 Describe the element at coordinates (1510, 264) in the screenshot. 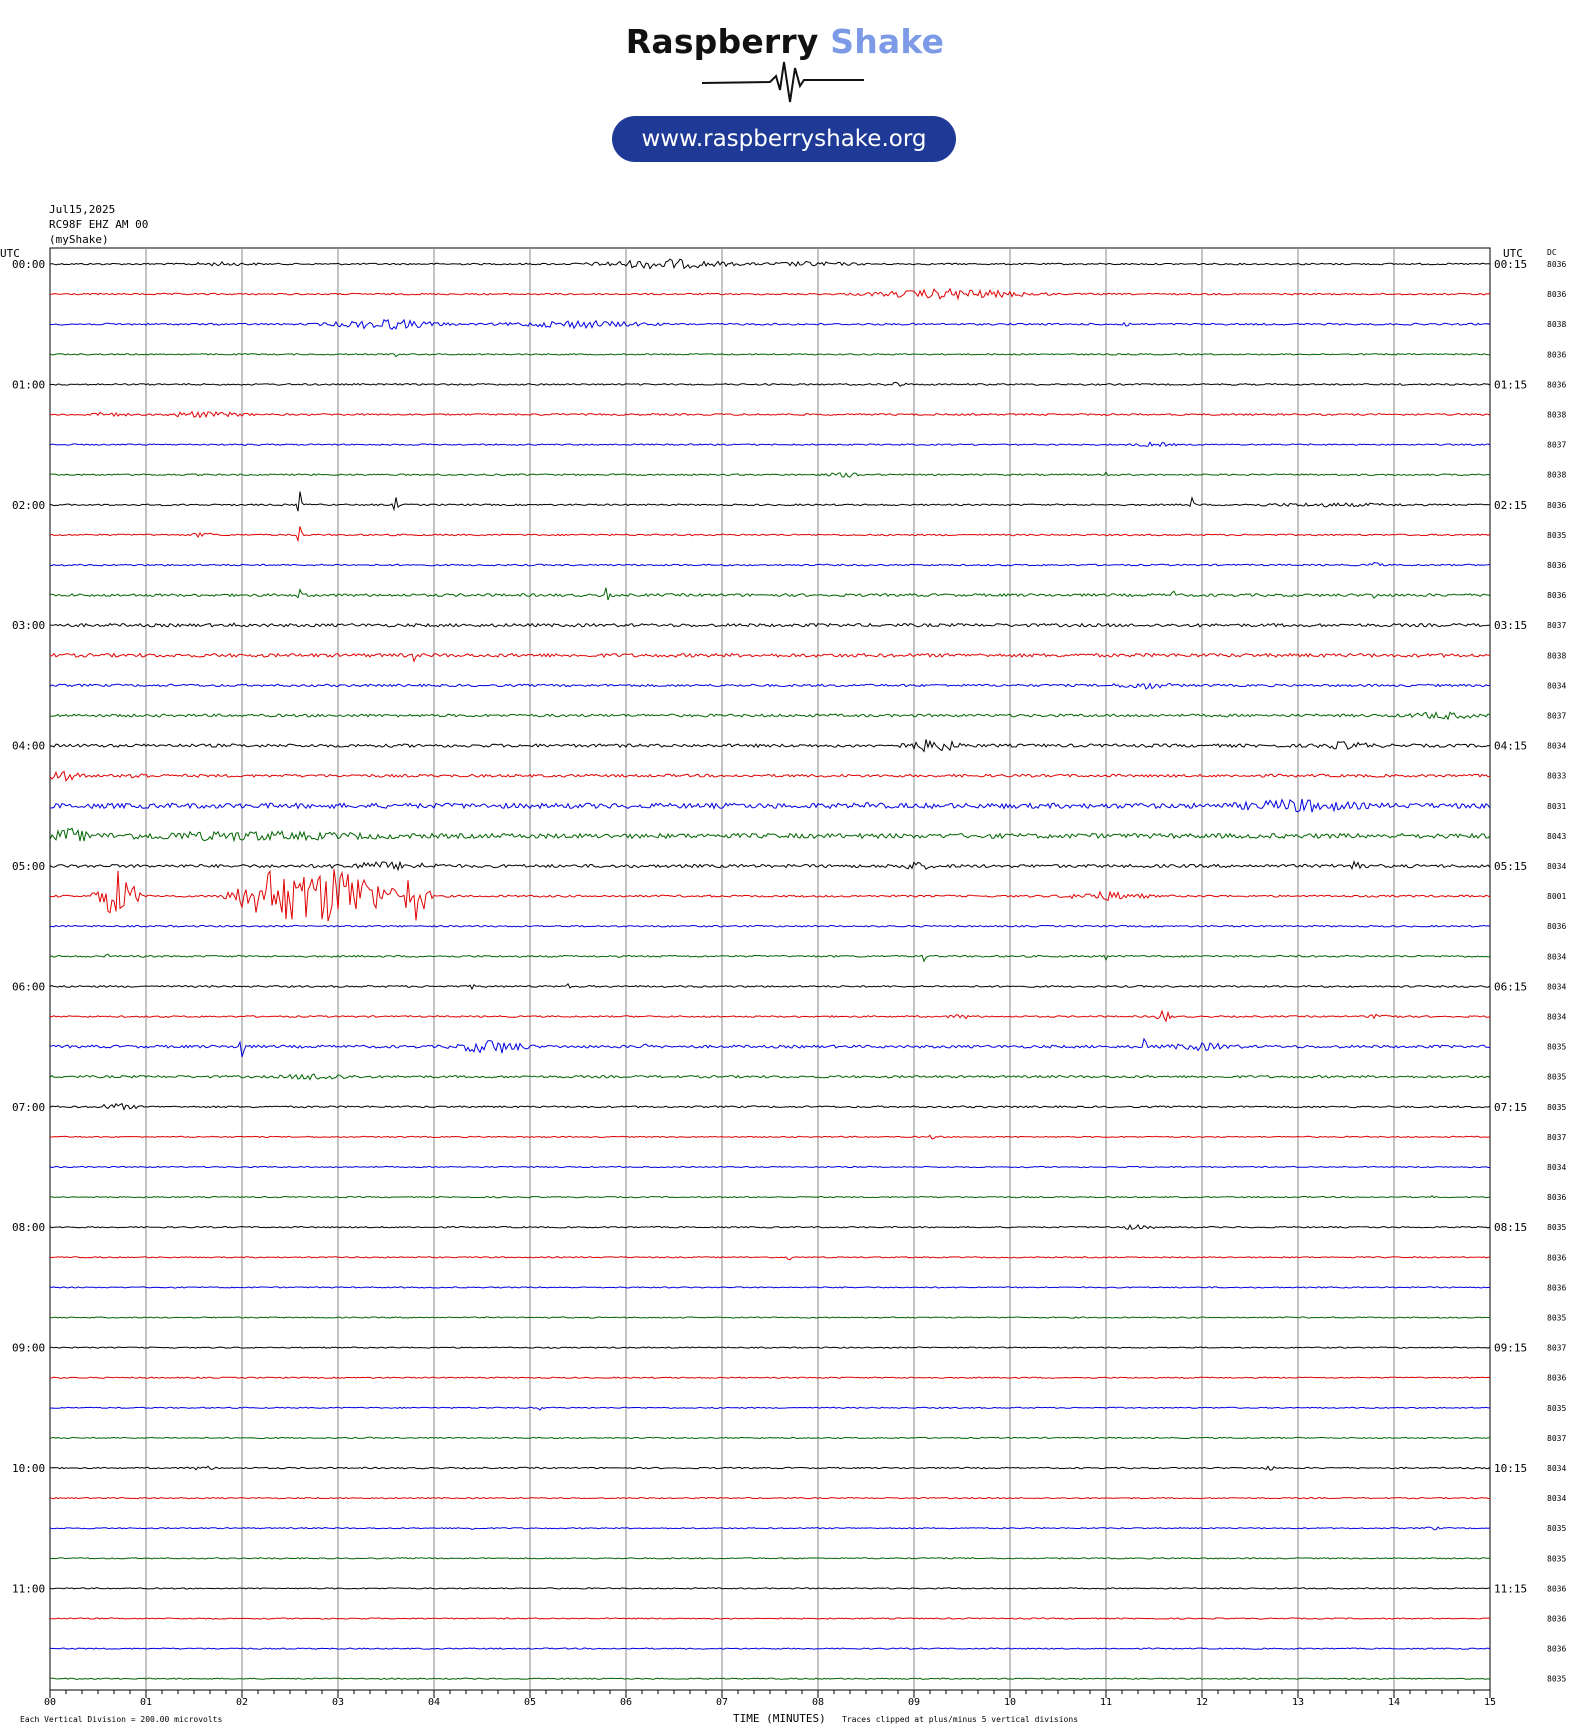

I see `right-hour-label: 00:15` at that location.